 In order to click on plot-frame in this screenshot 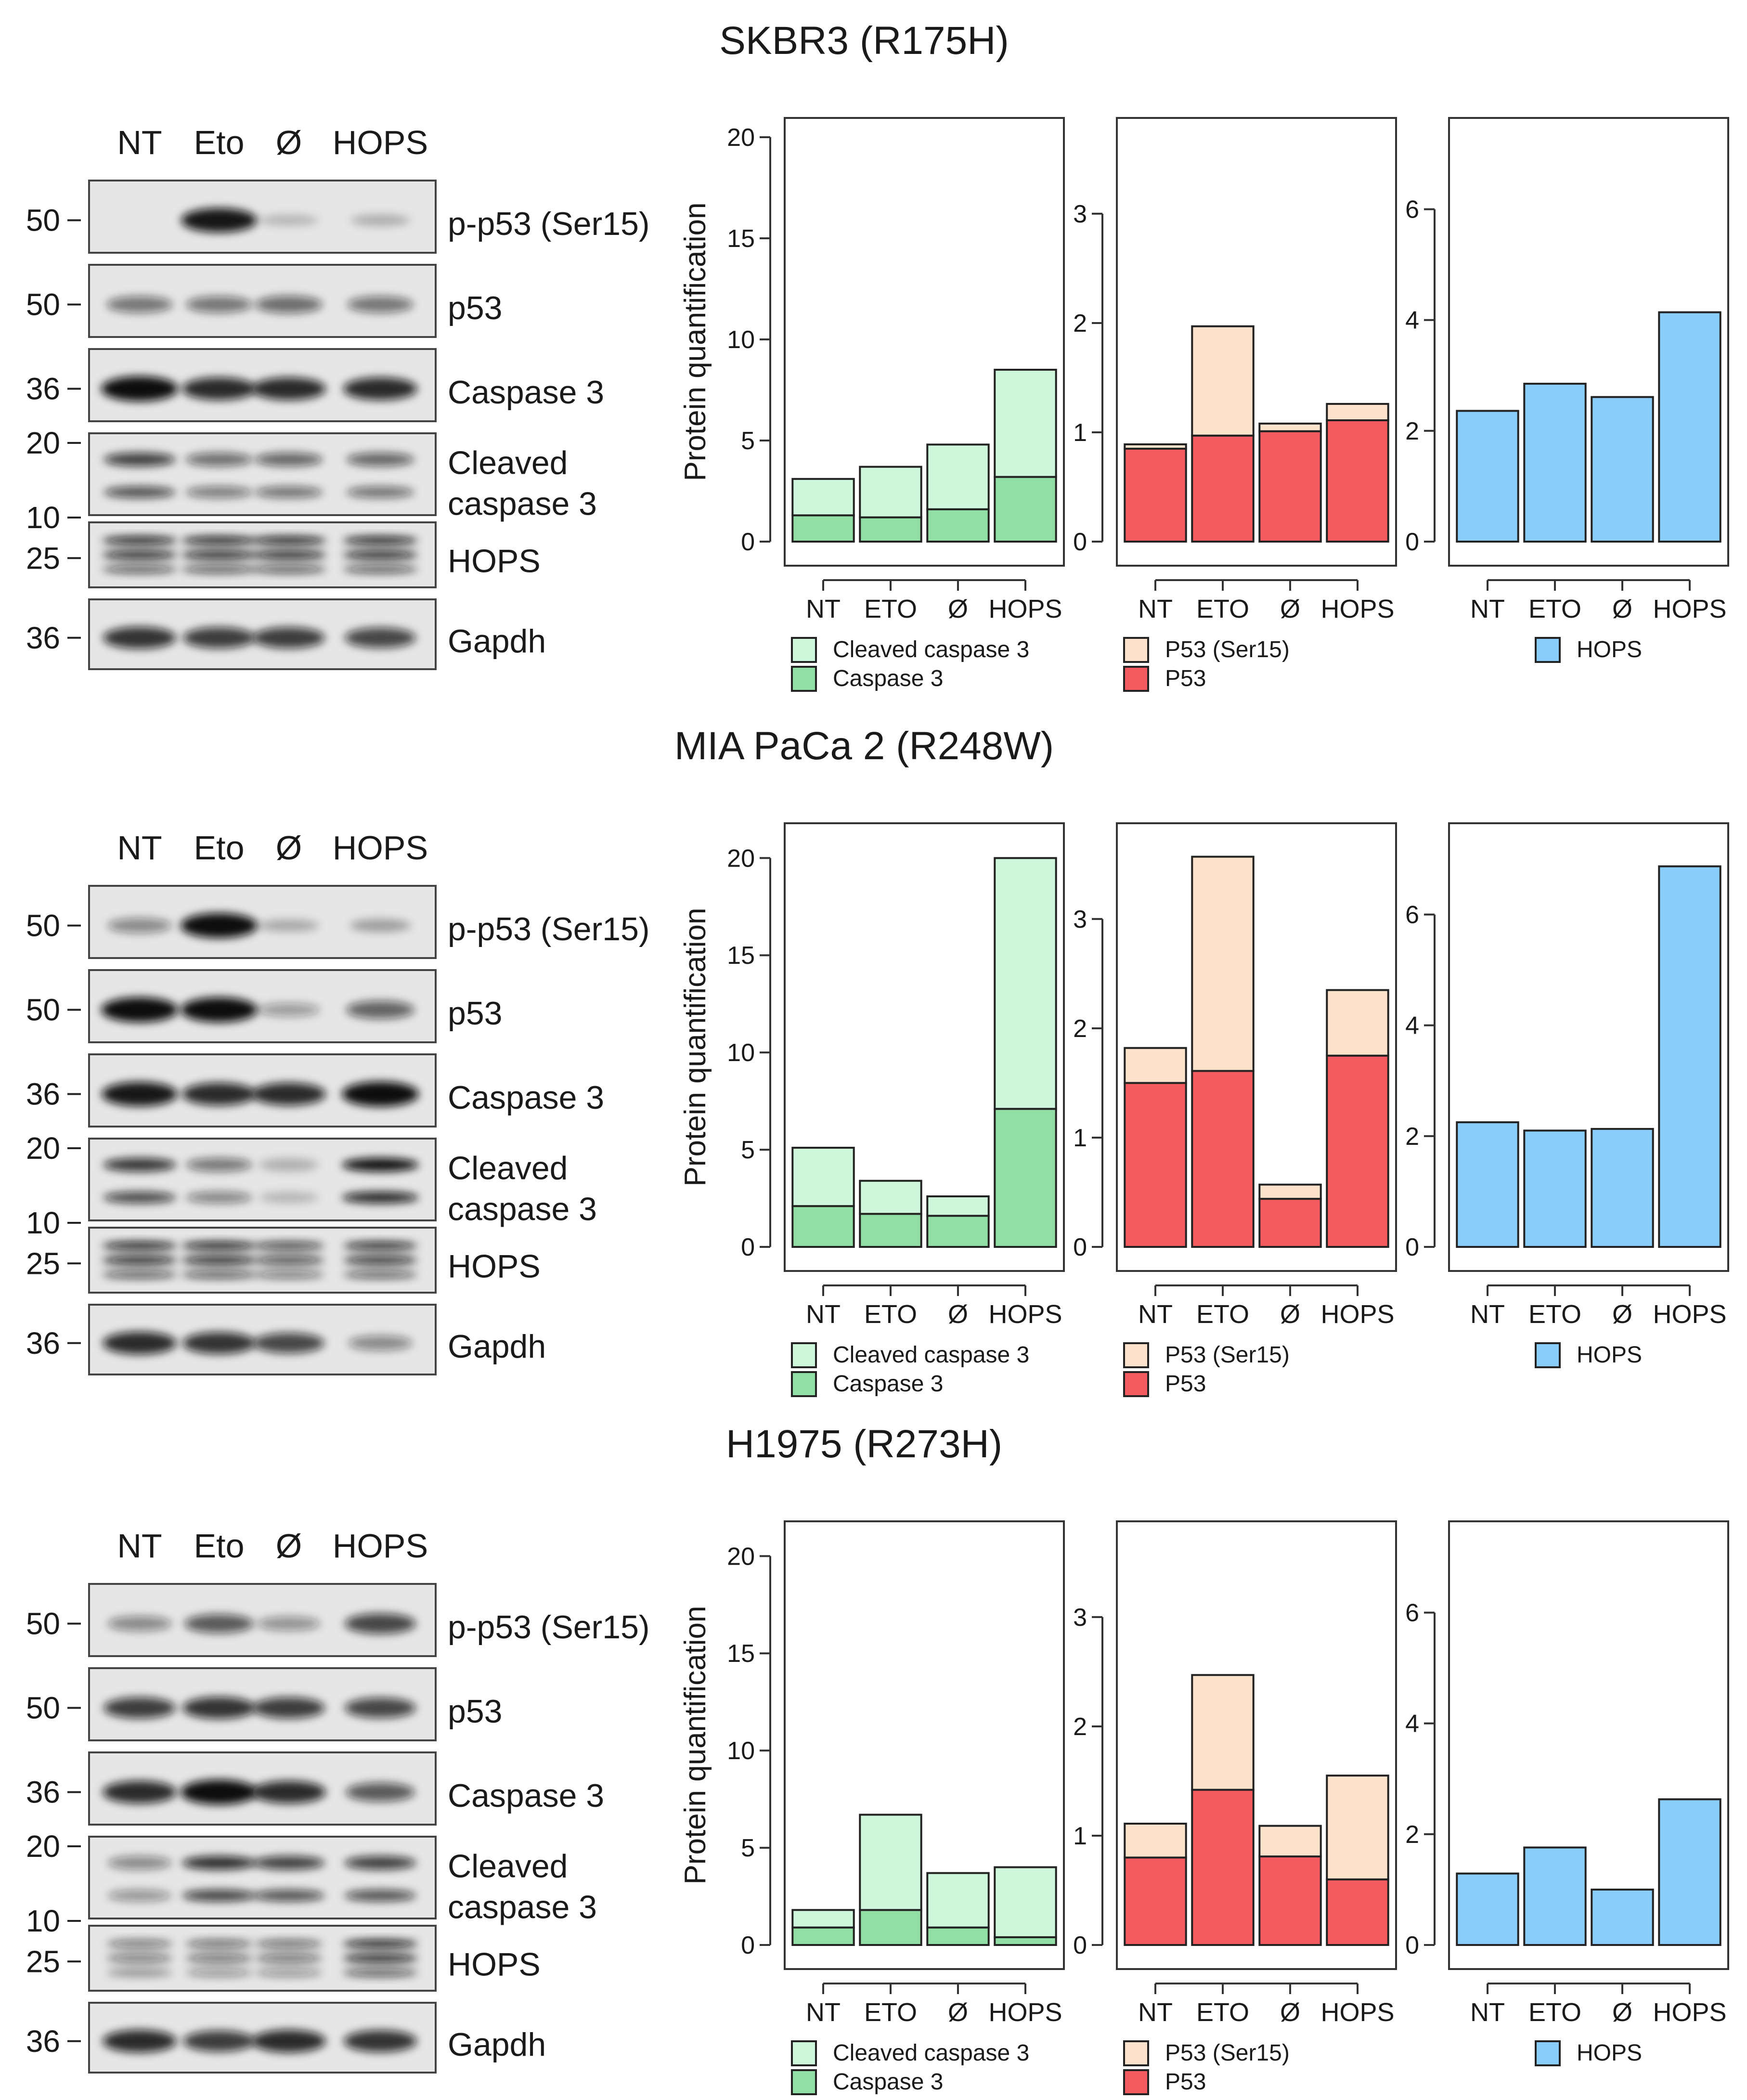, I will do `click(924, 1047)`.